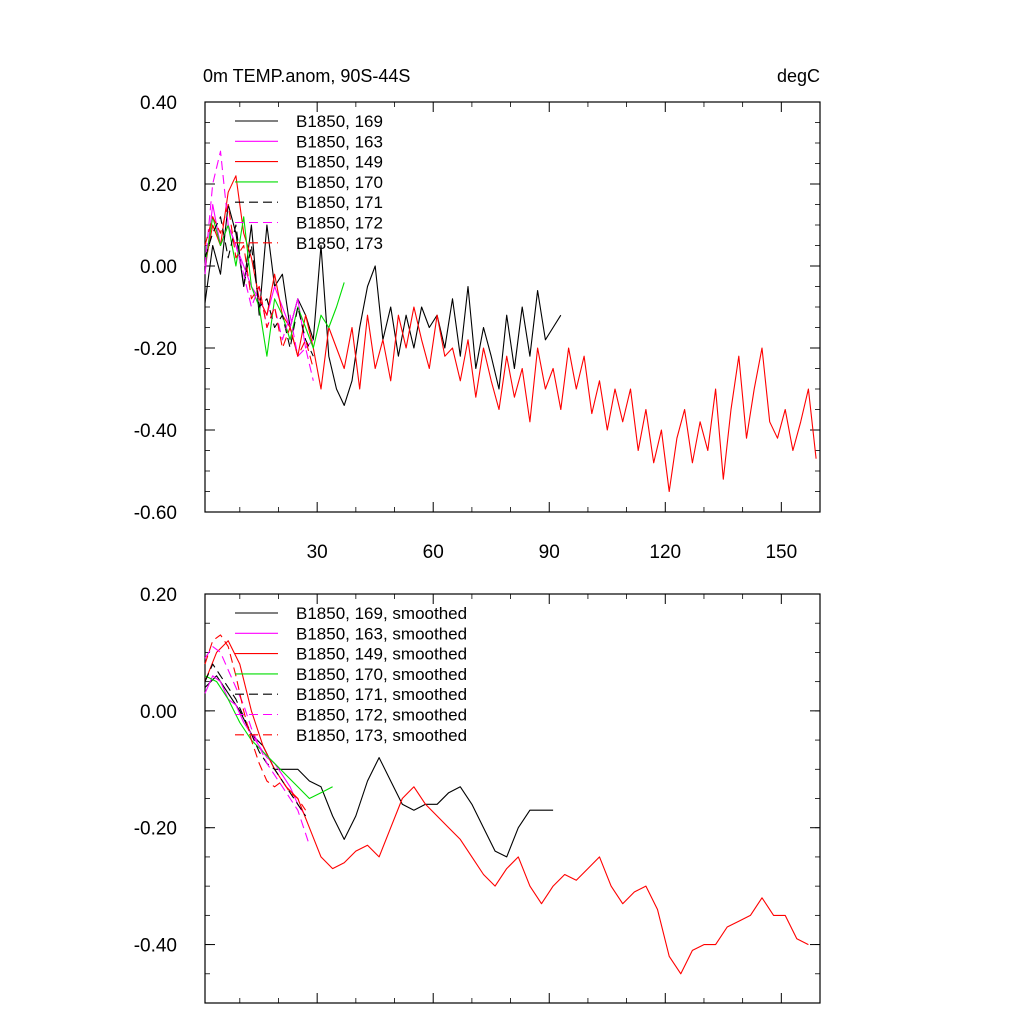 This screenshot has width=1024, height=1024. Describe the element at coordinates (317, 552) in the screenshot. I see `x-tick-label: 30` at that location.